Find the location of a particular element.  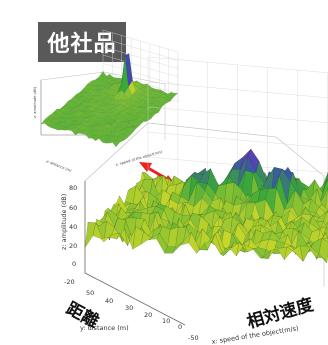

z-tick-80: 80 is located at coordinates (73, 188).